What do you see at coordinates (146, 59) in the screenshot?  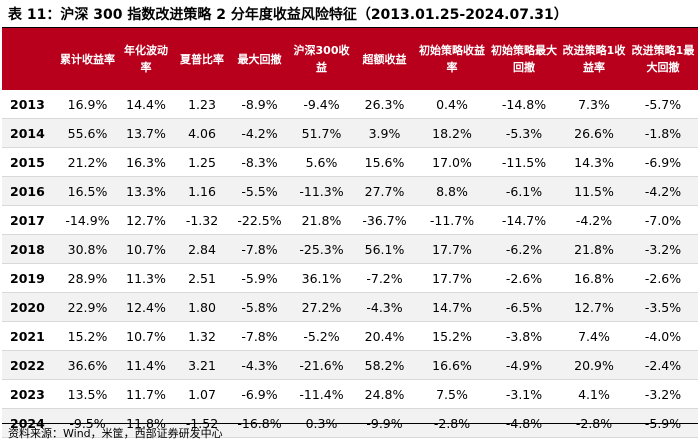 I see `header-cell: 年化波动率` at bounding box center [146, 59].